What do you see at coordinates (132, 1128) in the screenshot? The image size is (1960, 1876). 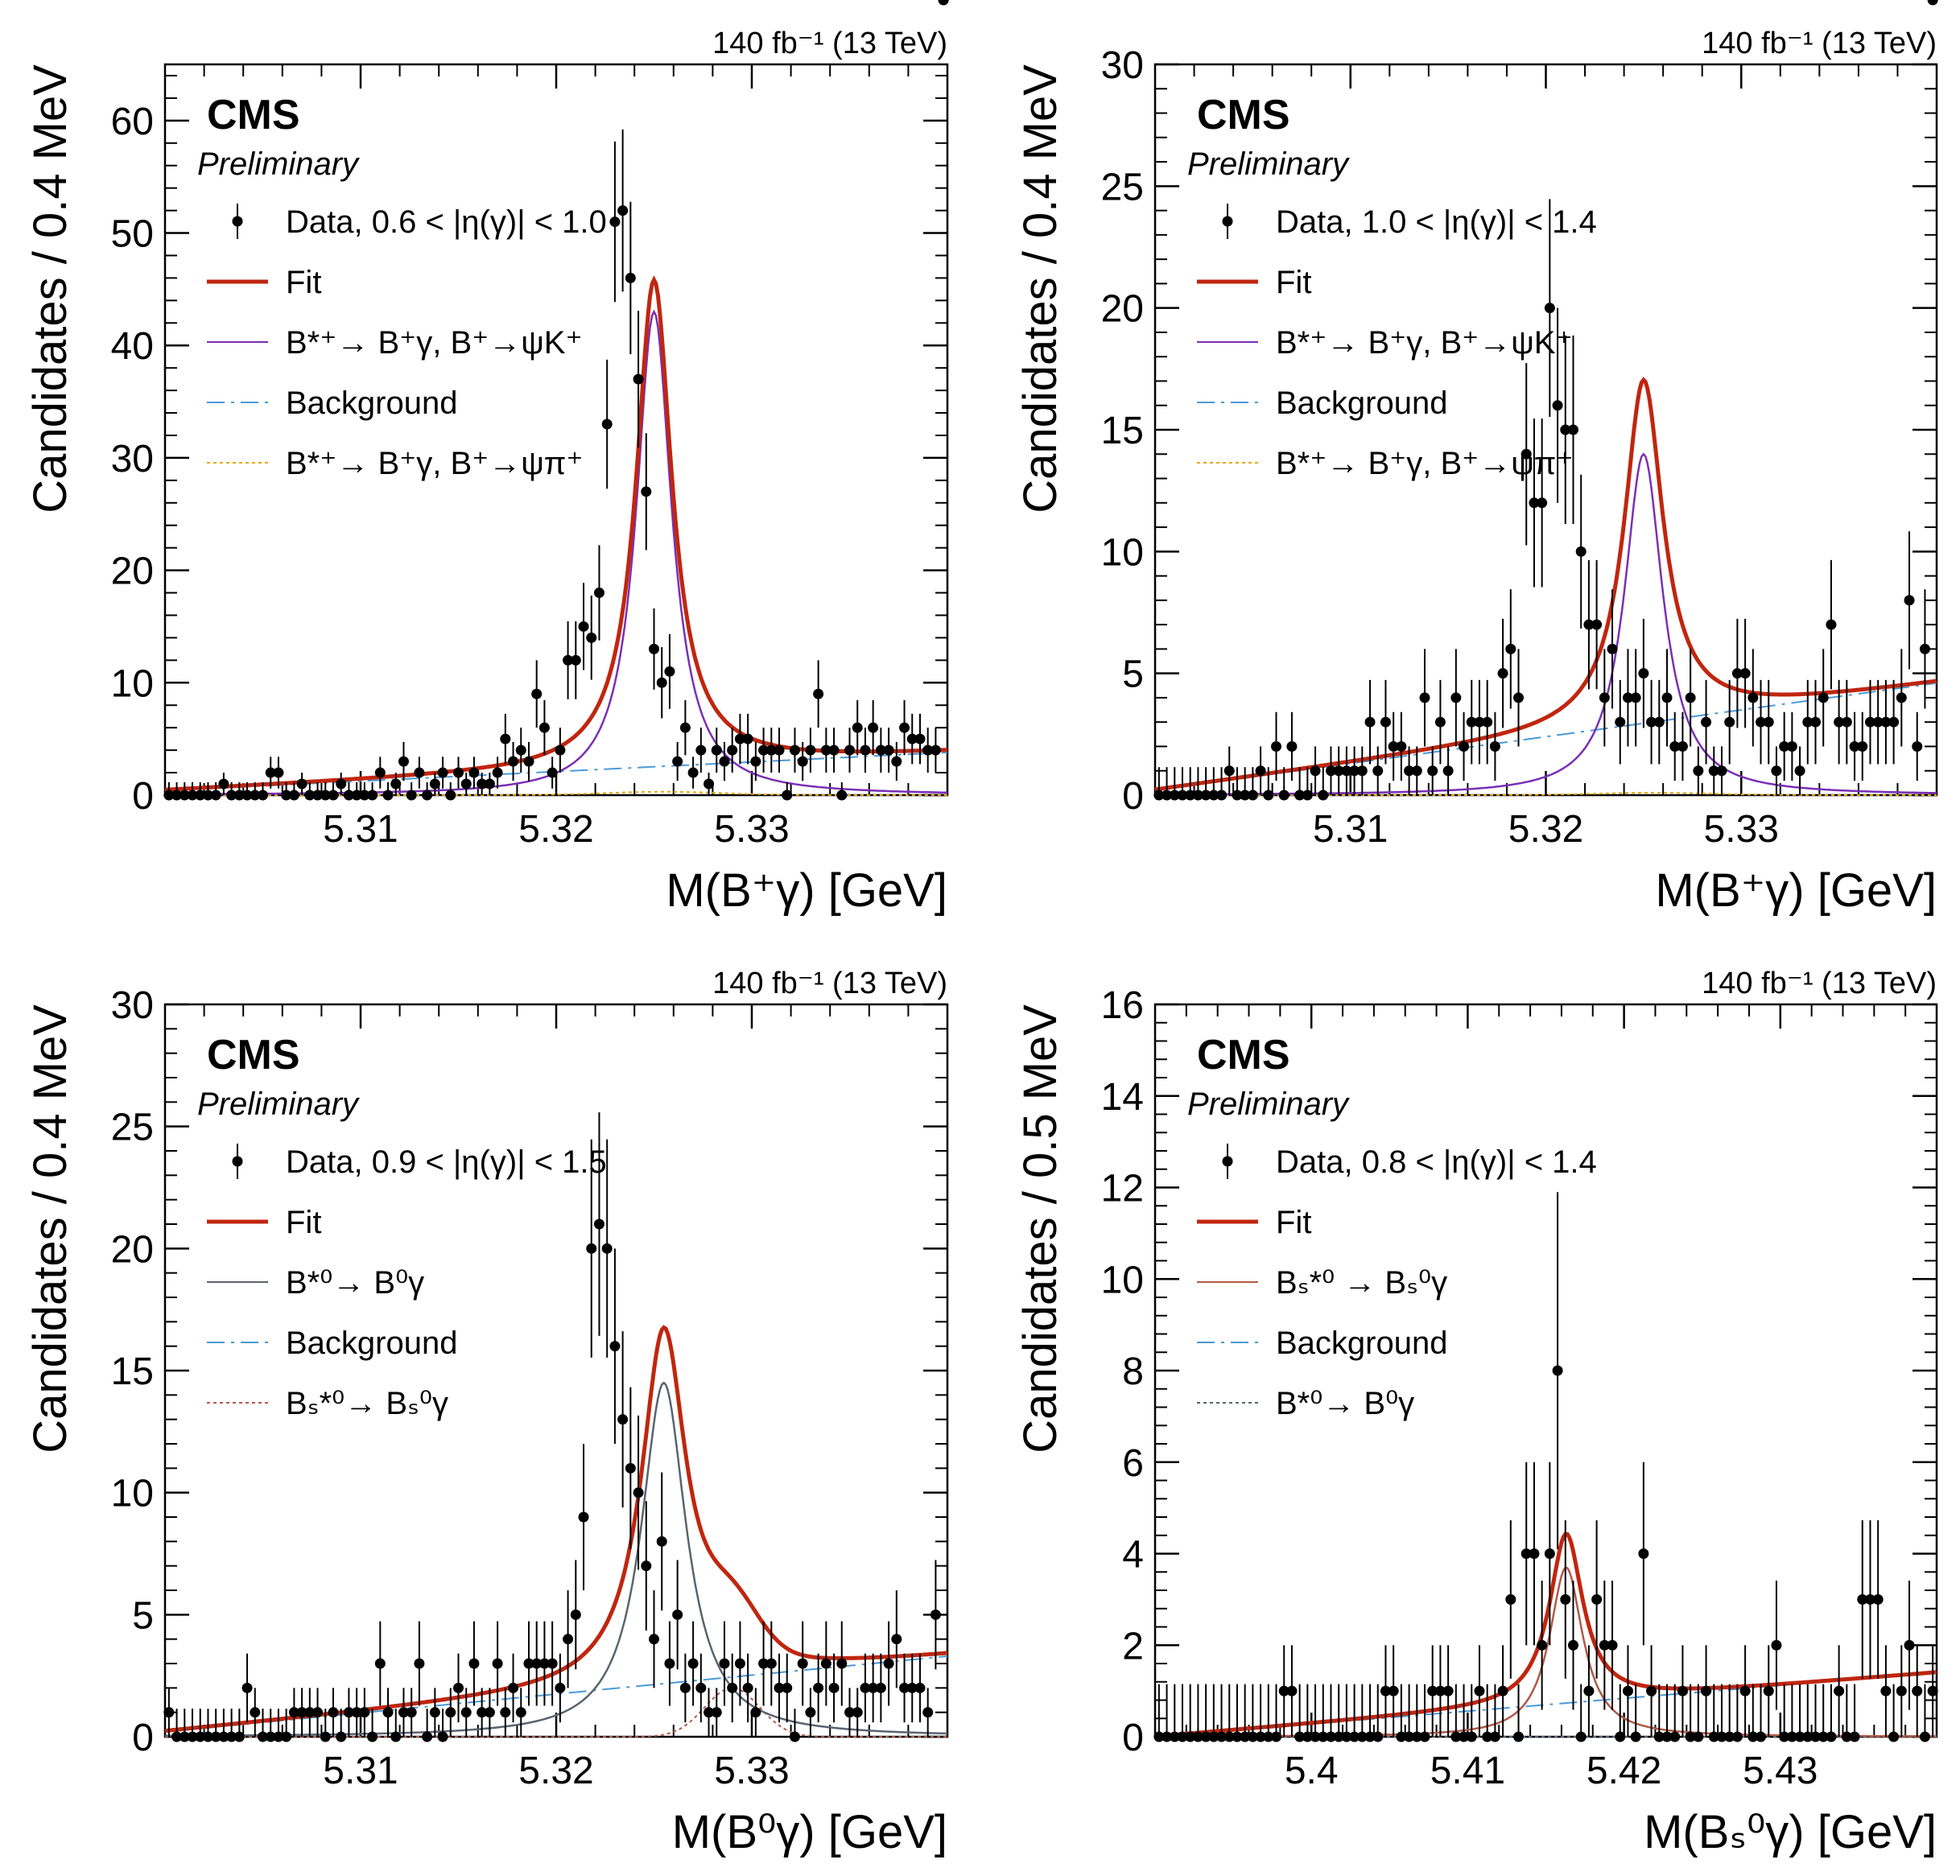 I see `y-tick-label: 25` at bounding box center [132, 1128].